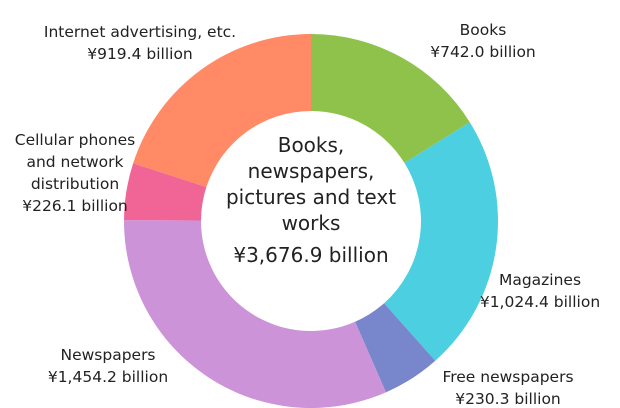 Image resolution: width=620 pixels, height=408 pixels. Describe the element at coordinates (140, 54) in the screenshot. I see `value-label: ¥919.4 billion` at that location.